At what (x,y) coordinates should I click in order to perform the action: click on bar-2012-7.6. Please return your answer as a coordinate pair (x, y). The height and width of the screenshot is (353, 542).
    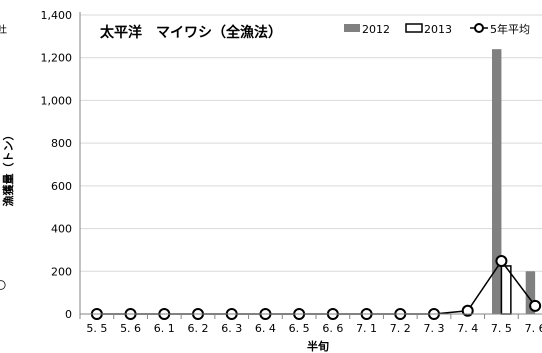
    Looking at the image, I should click on (530, 292).